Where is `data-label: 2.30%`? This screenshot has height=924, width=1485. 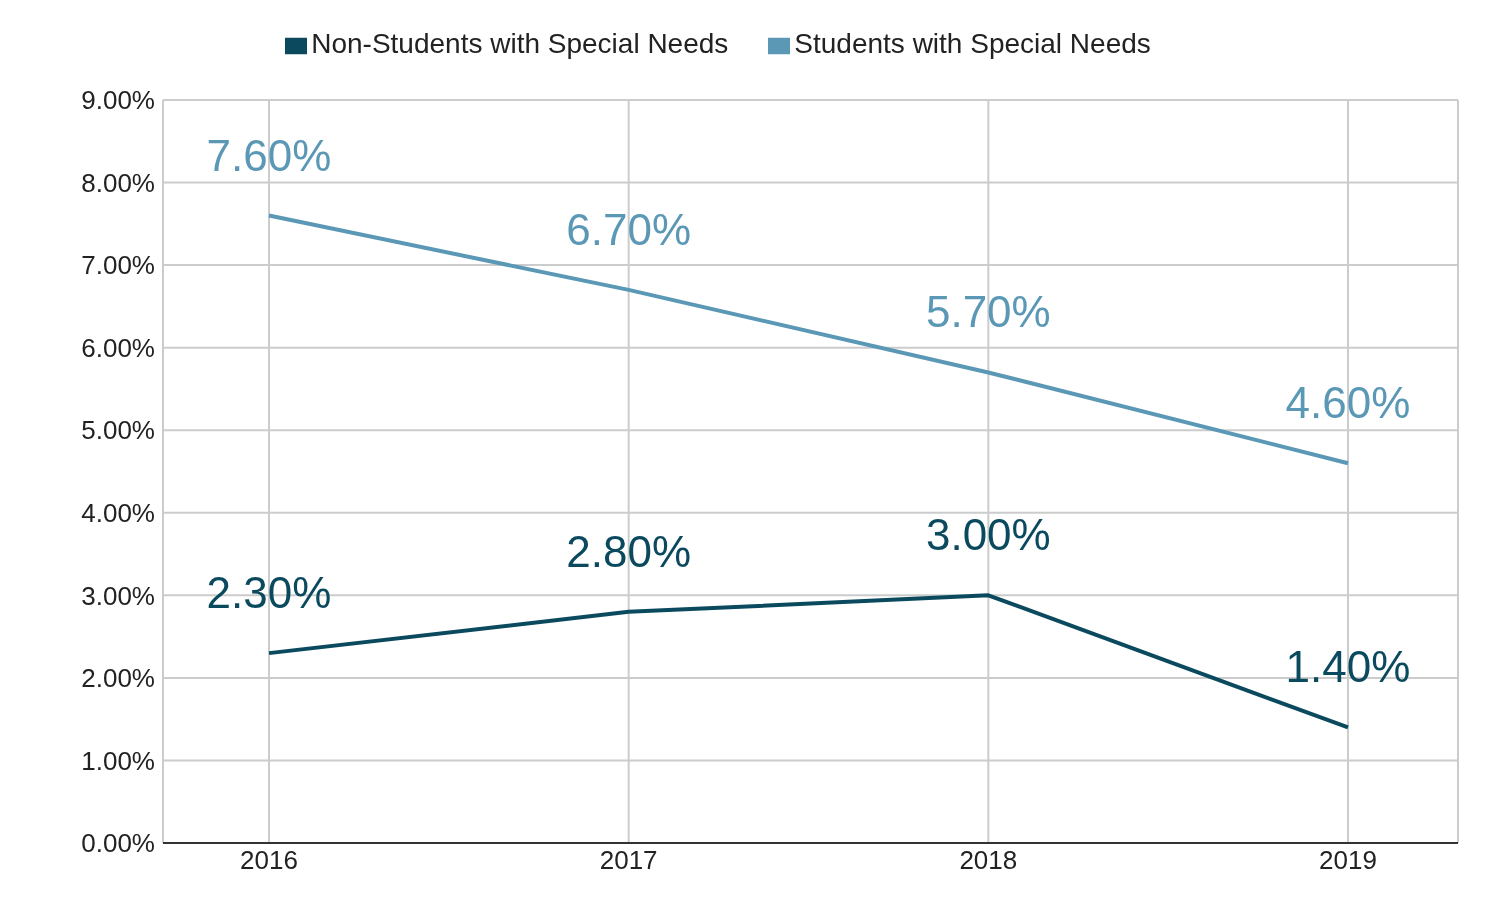 data-label: 2.30% is located at coordinates (269, 593).